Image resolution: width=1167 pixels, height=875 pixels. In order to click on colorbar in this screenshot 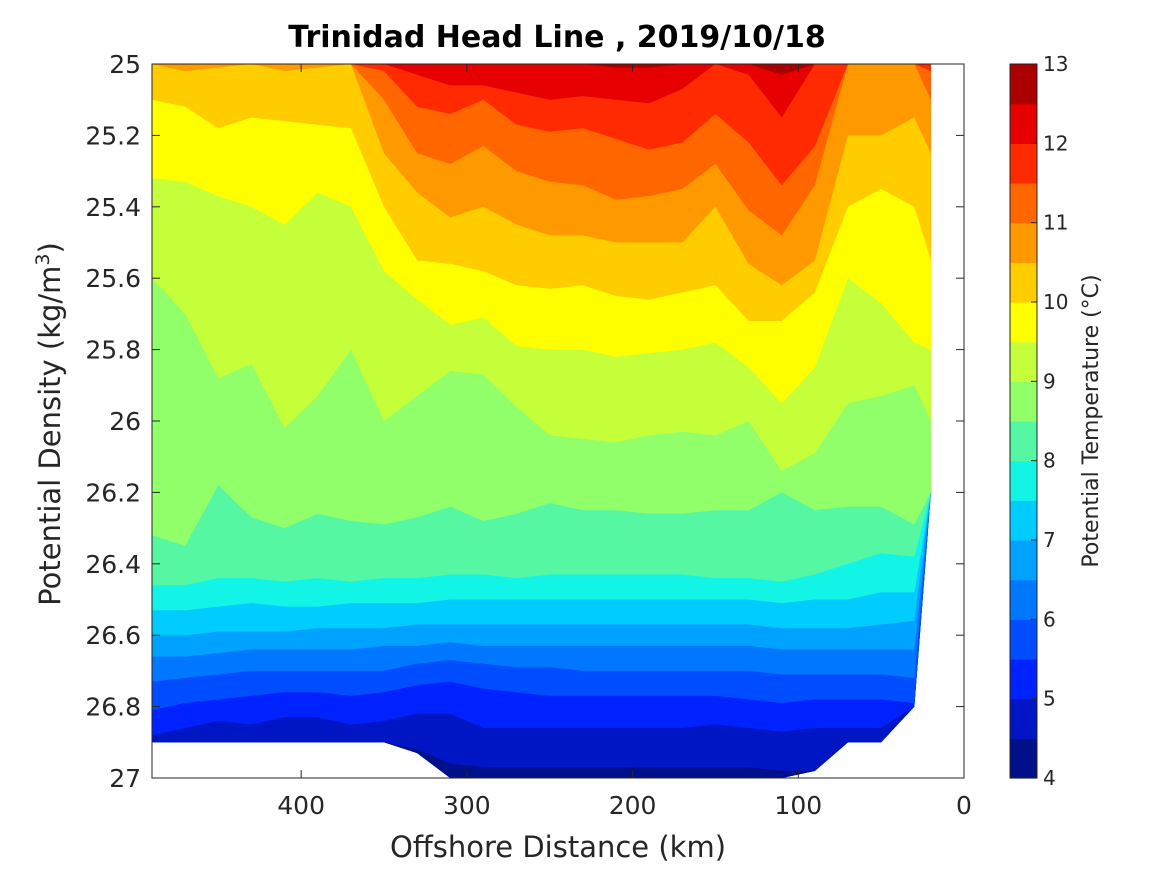, I will do `click(1023, 421)`.